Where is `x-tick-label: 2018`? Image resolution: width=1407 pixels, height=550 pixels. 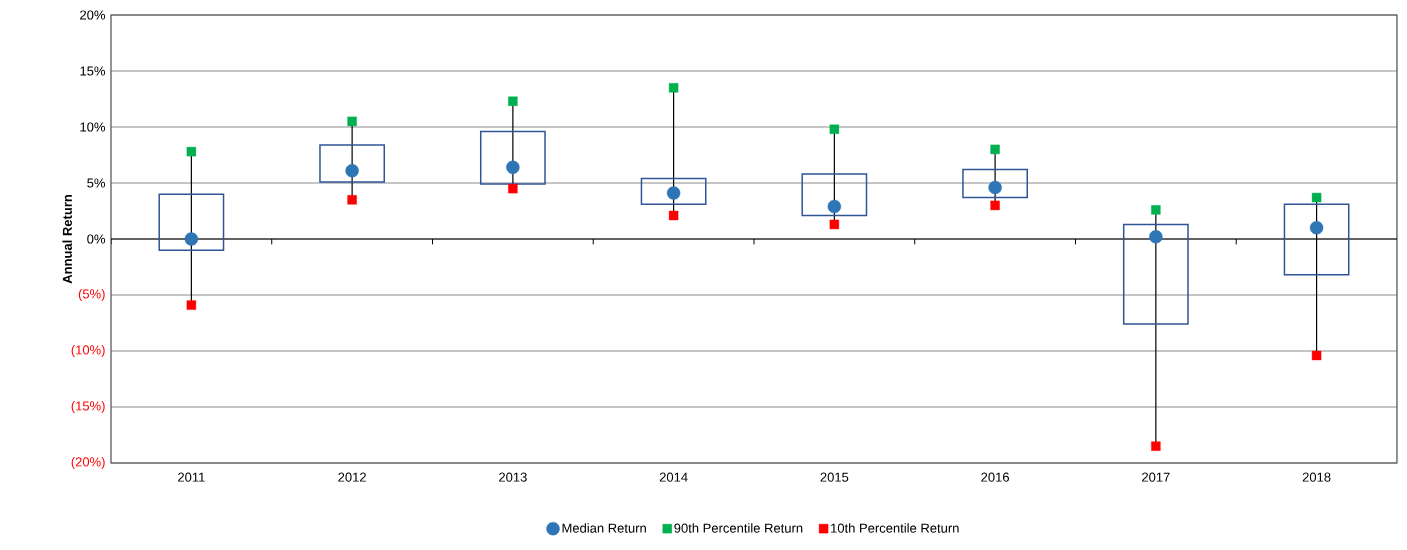 x-tick-label: 2018 is located at coordinates (1316, 477).